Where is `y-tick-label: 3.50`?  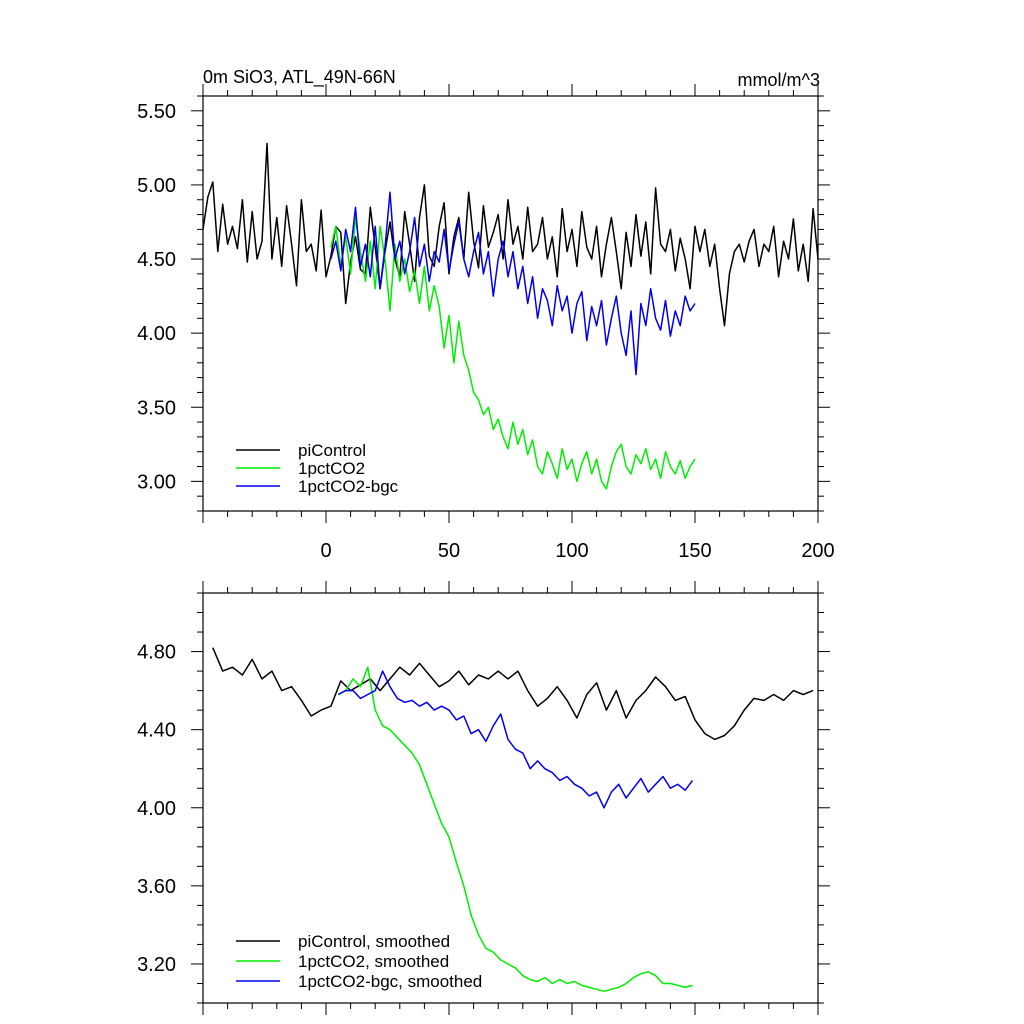 y-tick-label: 3.50 is located at coordinates (156, 408).